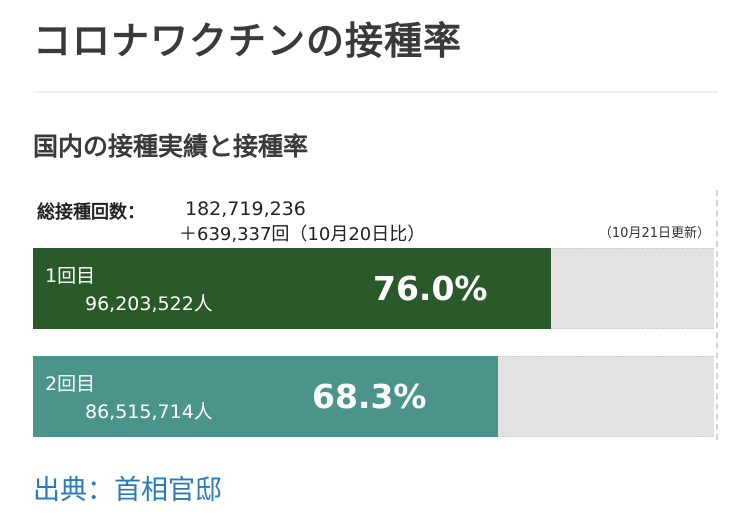 This screenshot has width=750, height=523. What do you see at coordinates (369, 396) in the screenshot?
I see `second-dose-rate: 68.3%` at bounding box center [369, 396].